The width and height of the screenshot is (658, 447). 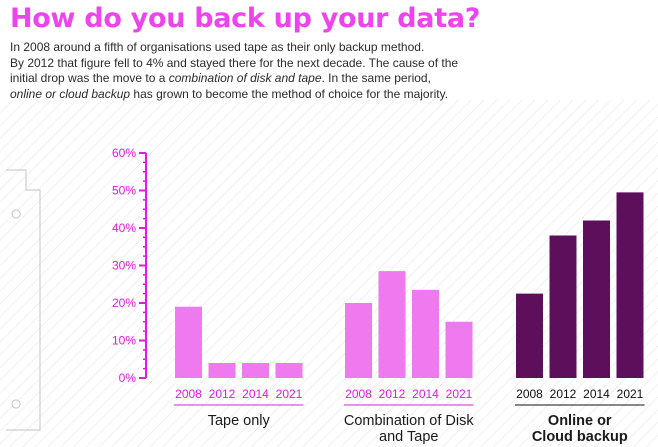 What do you see at coordinates (124, 266) in the screenshot?
I see `y-tick-label: 30%` at bounding box center [124, 266].